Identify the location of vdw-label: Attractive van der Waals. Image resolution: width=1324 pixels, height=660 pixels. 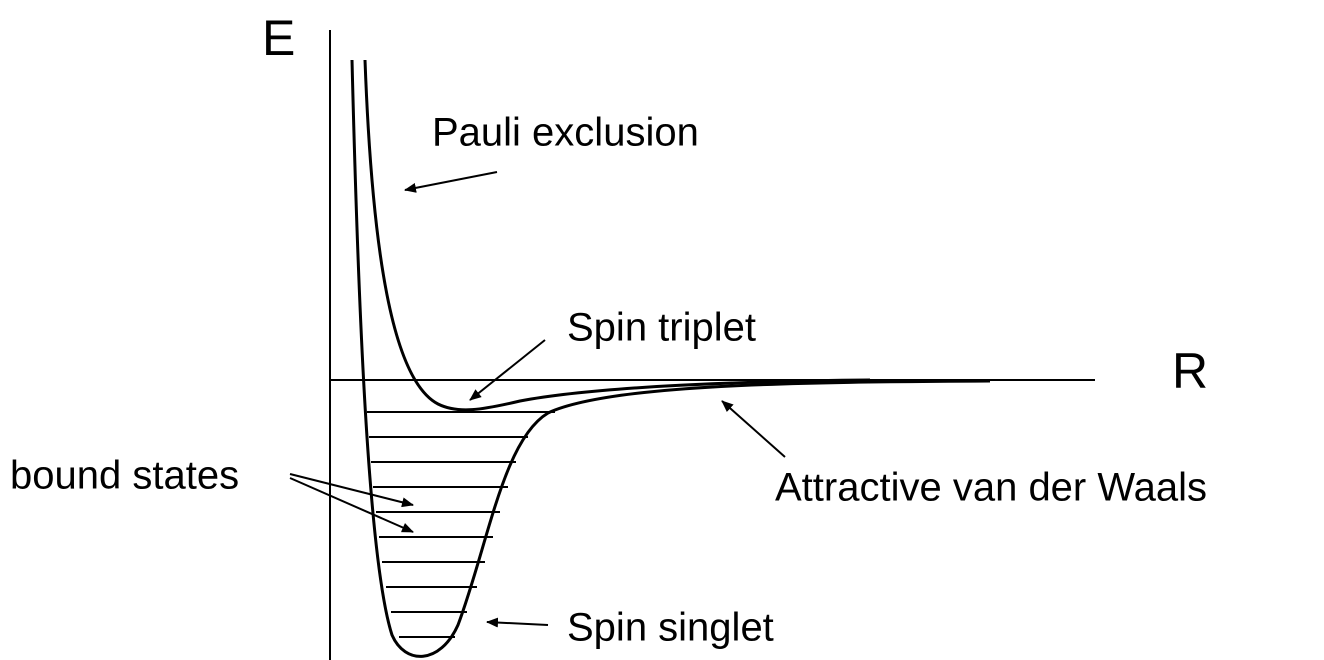
(991, 488).